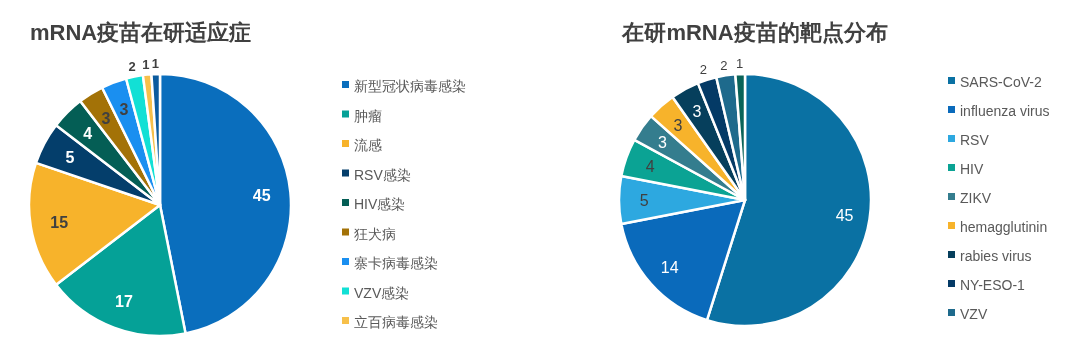 The width and height of the screenshot is (1080, 361). Describe the element at coordinates (754, 32) in the screenshot. I see `chart-title: 在研mRNA疫苗的靶点分布` at that location.